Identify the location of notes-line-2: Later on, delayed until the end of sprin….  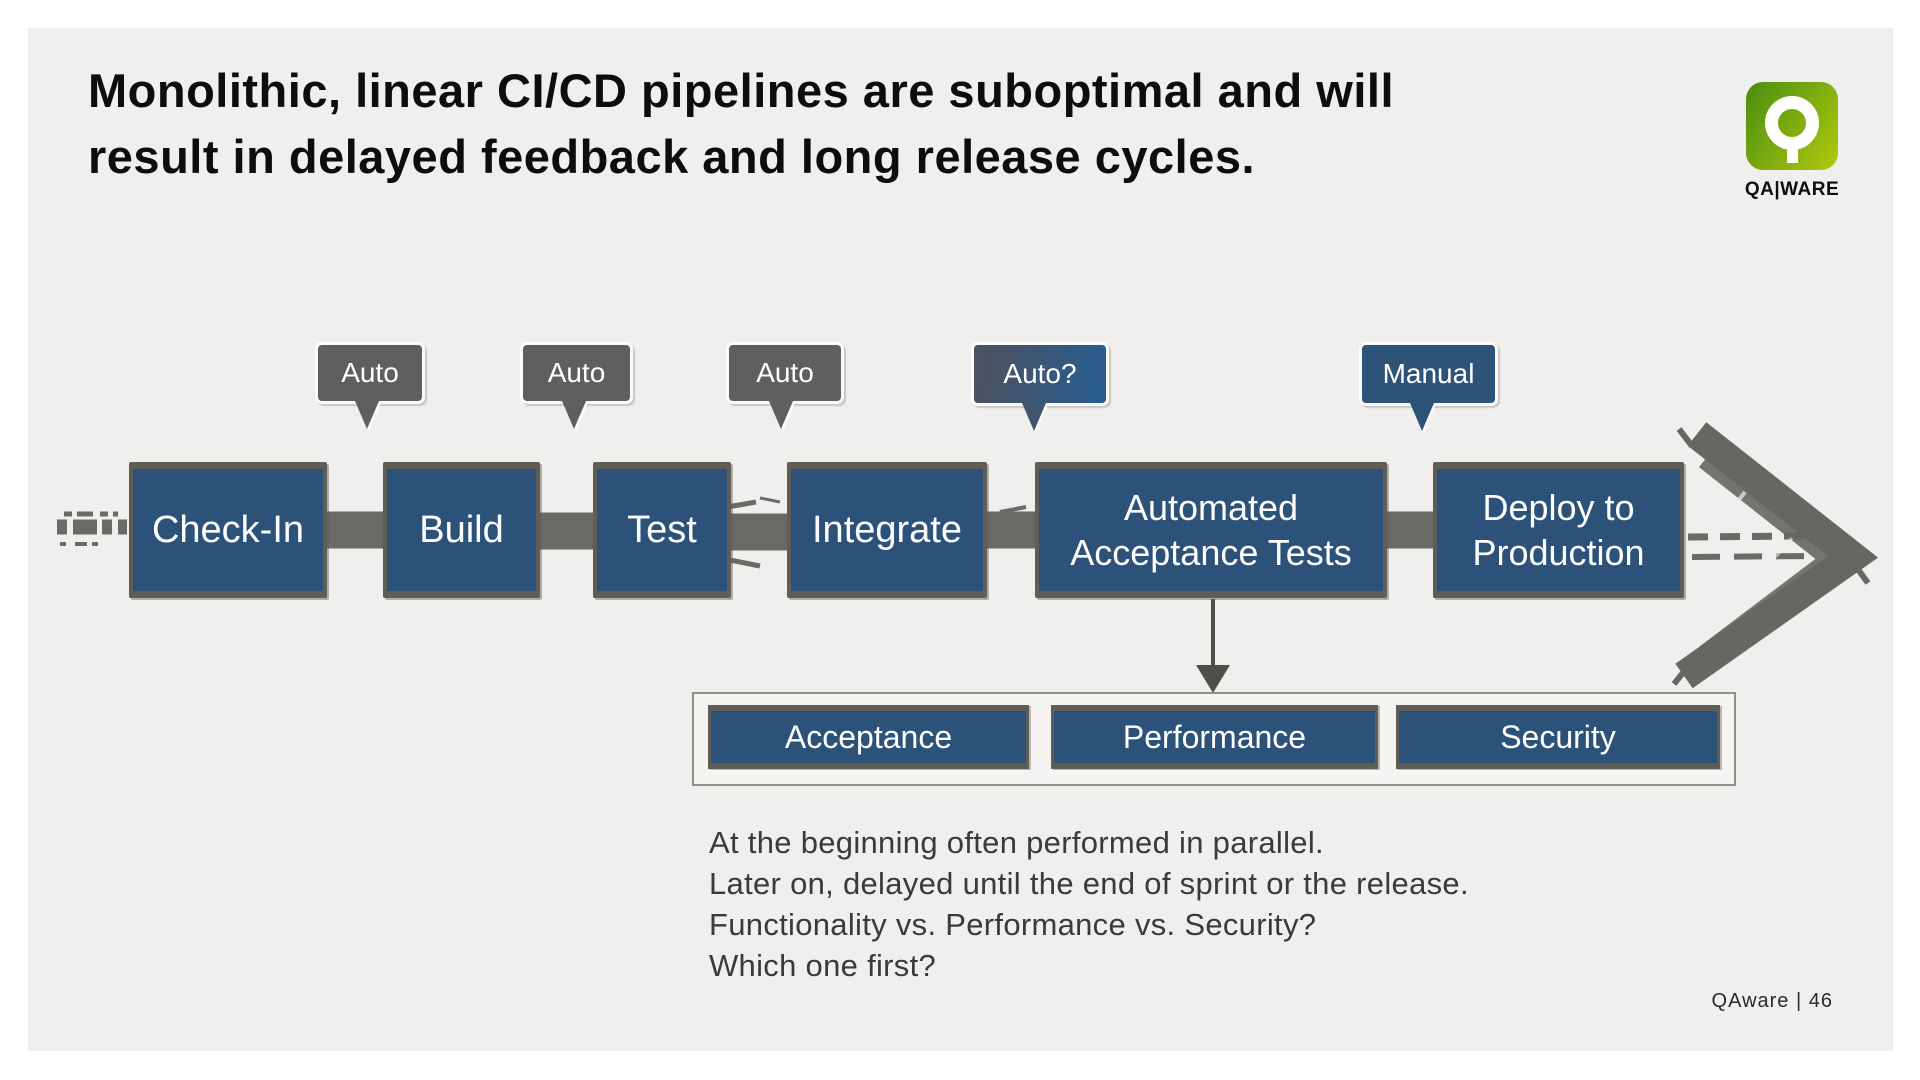
(1089, 883).